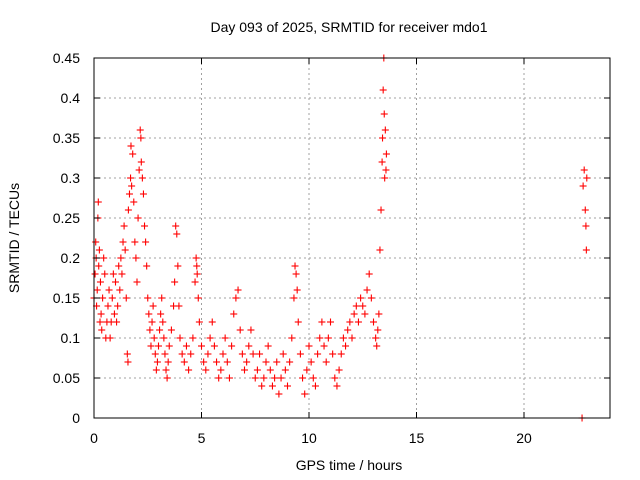 The width and height of the screenshot is (640, 480). I want to click on y-tick-label: 0.15, so click(66, 298).